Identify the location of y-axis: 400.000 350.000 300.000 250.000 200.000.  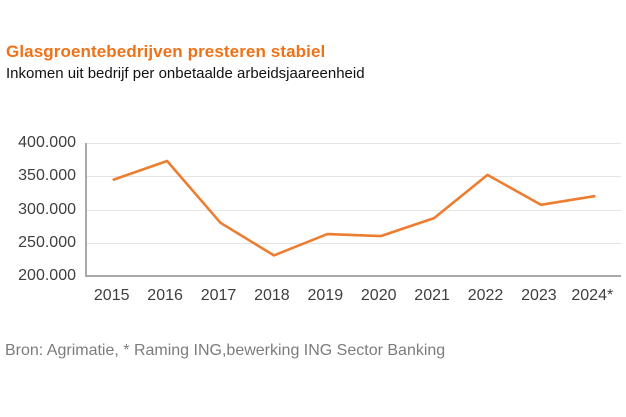
(38, 209).